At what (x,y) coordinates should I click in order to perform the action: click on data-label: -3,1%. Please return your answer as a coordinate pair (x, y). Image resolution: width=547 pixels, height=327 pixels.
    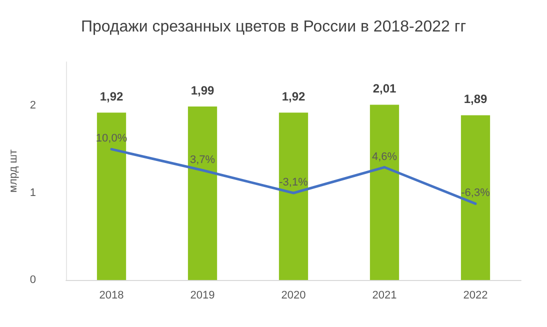
    Looking at the image, I should click on (293, 182).